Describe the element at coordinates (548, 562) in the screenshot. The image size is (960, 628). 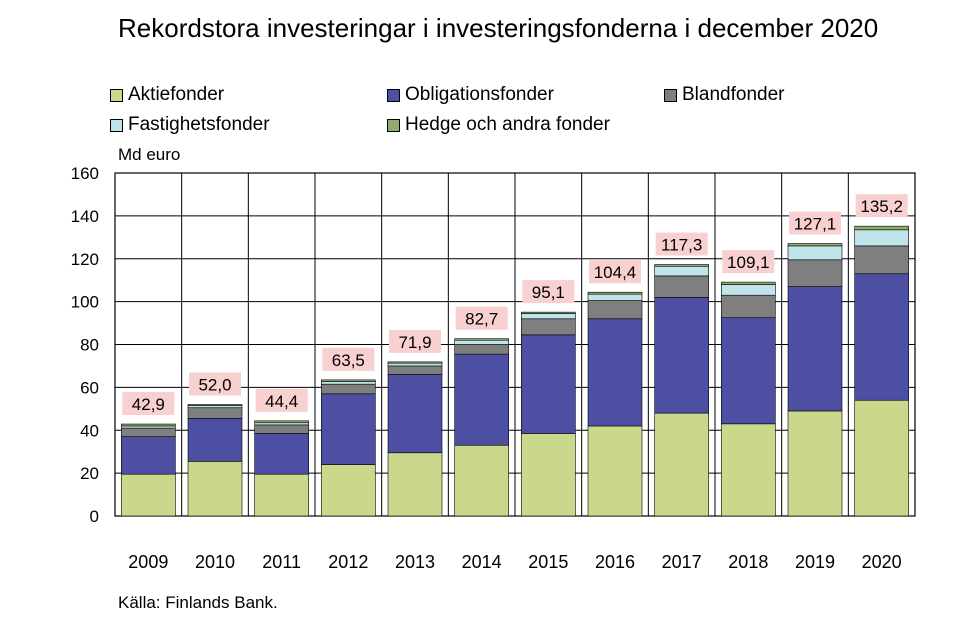
I see `x-tick-label: 2015` at that location.